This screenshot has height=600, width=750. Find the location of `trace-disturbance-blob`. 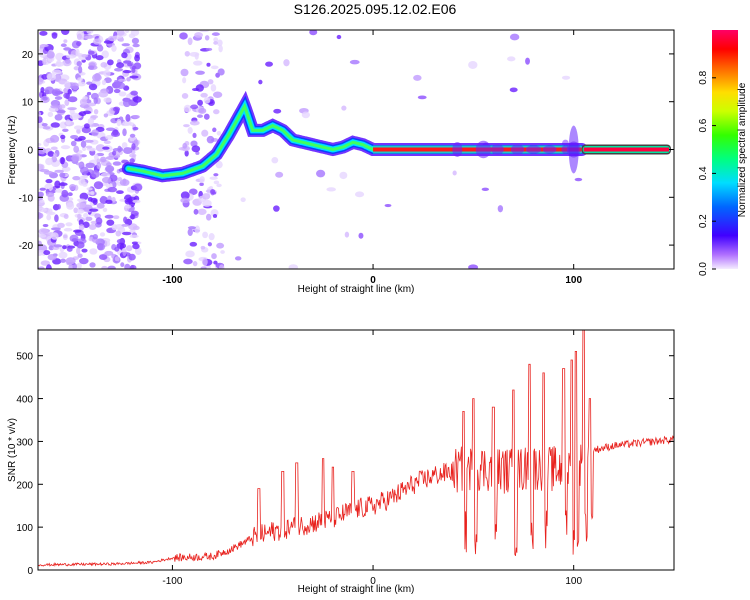

trace-disturbance-blob is located at coordinates (457, 149).